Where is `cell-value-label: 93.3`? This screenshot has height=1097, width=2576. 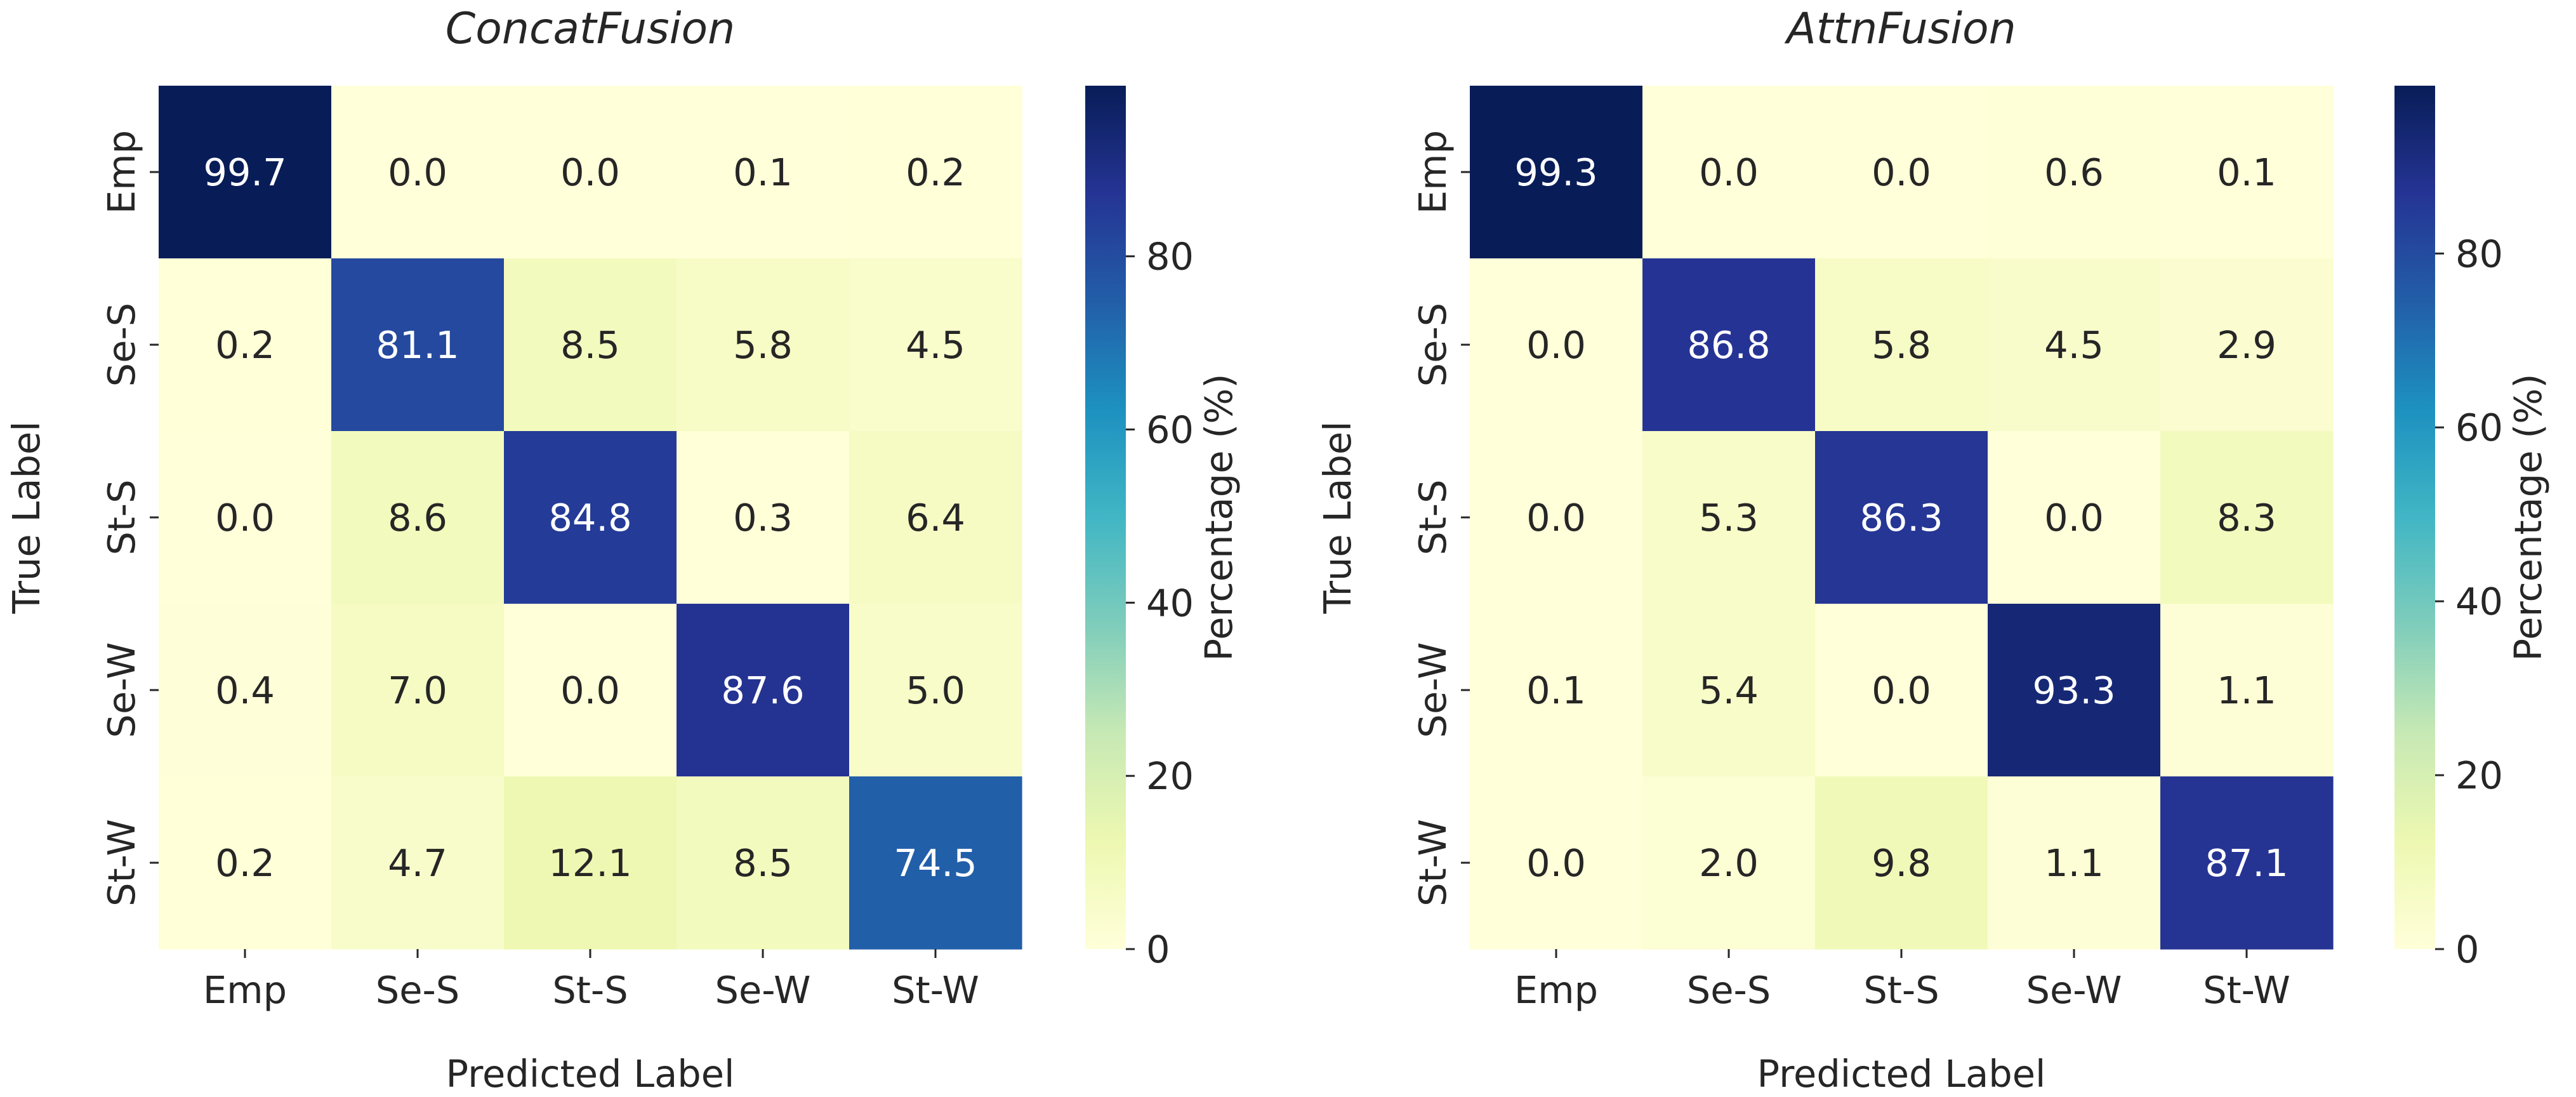
cell-value-label: 93.3 is located at coordinates (2073, 690).